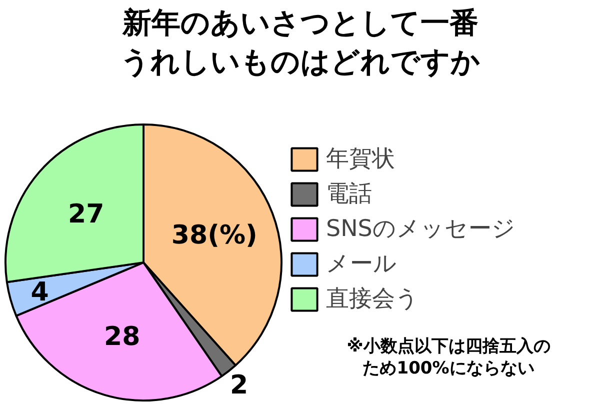 The height and width of the screenshot is (409, 600). What do you see at coordinates (448, 357) in the screenshot?
I see `text: ※小数点以下は四捨五入のため100%にならない` at bounding box center [448, 357].